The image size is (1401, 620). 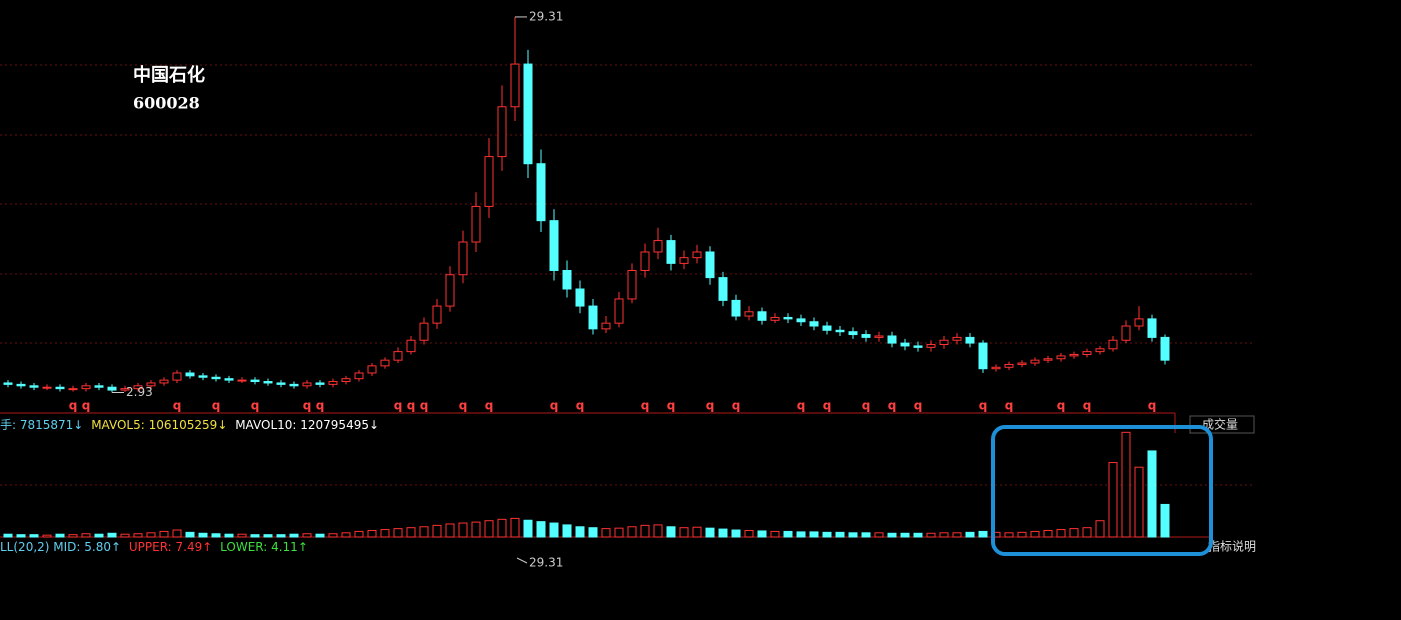 I want to click on indicator-legend-item: LL(20,2) MID: 5.80↑, so click(x=60, y=547).